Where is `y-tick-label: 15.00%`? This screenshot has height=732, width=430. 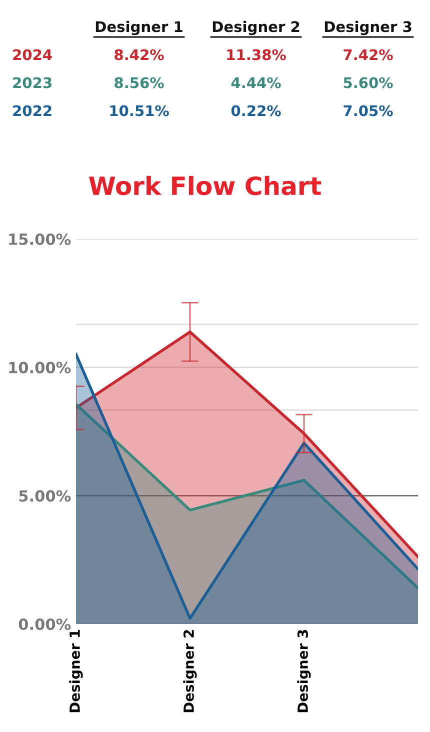 y-tick-label: 15.00% is located at coordinates (40, 239).